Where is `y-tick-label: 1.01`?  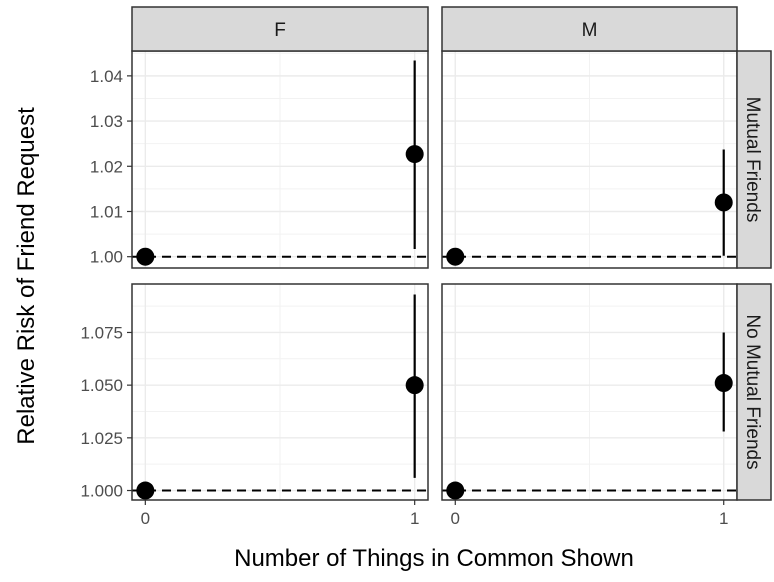 y-tick-label: 1.01 is located at coordinates (106, 211).